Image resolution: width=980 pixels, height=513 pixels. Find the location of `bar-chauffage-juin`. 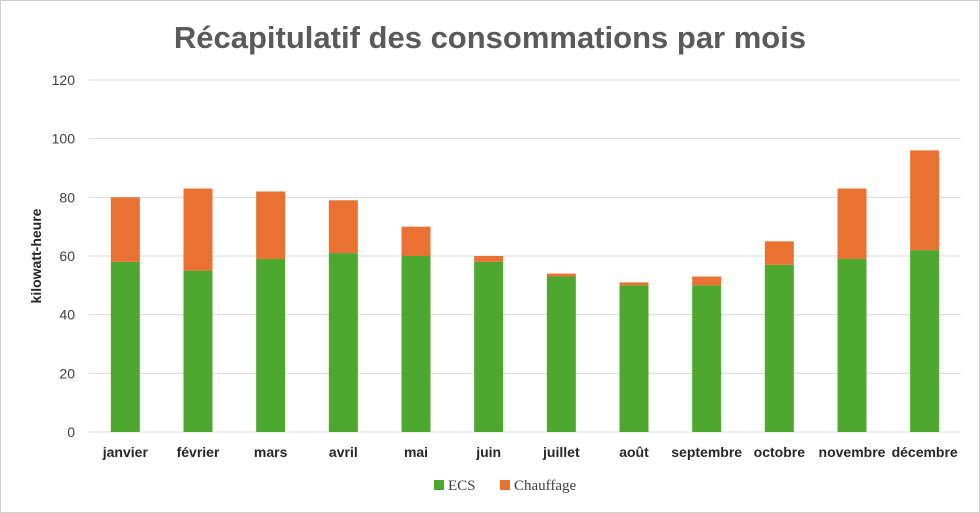

bar-chauffage-juin is located at coordinates (489, 259).